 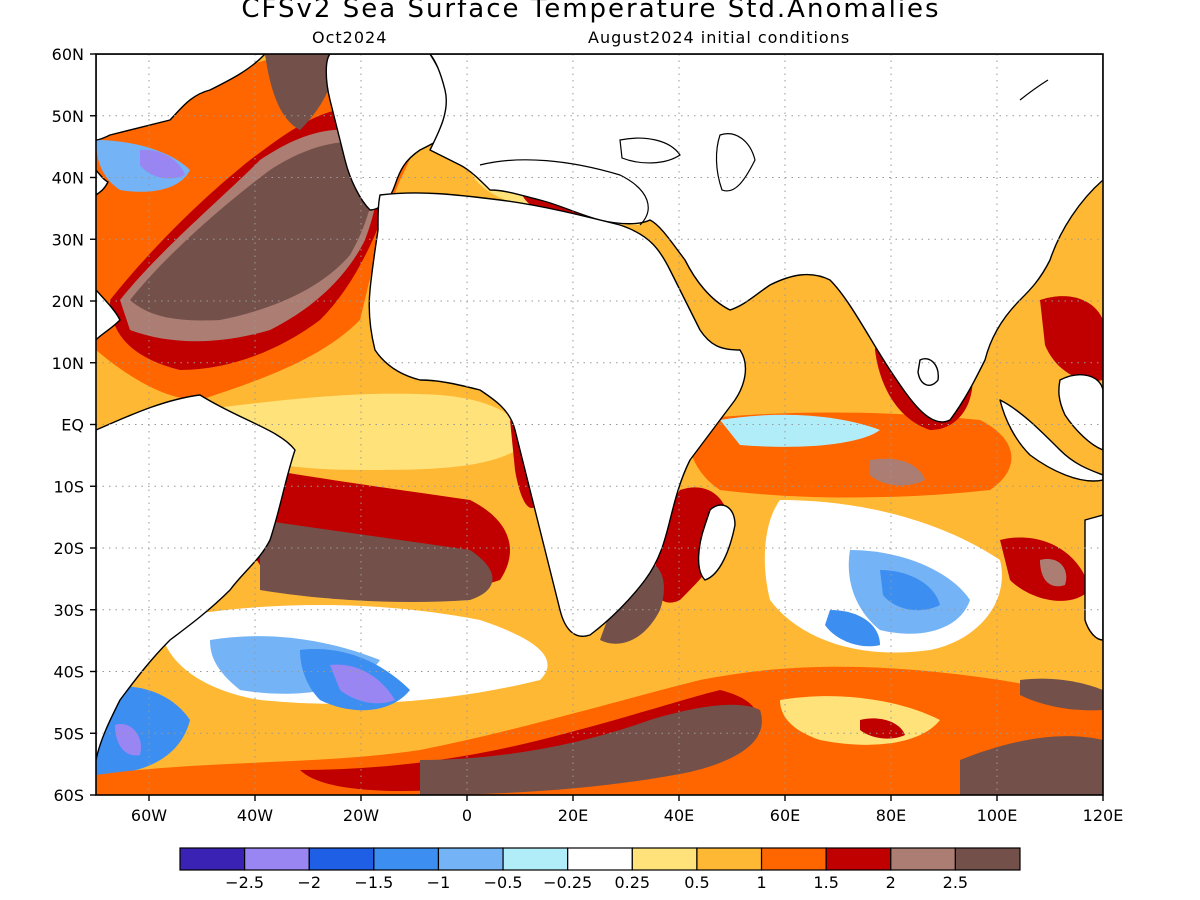 I want to click on latitude-axis: 60N 50N 40N 30N 20N 10N EQ 10S 20S 30S 40S 50S 60S, so click(x=74, y=425).